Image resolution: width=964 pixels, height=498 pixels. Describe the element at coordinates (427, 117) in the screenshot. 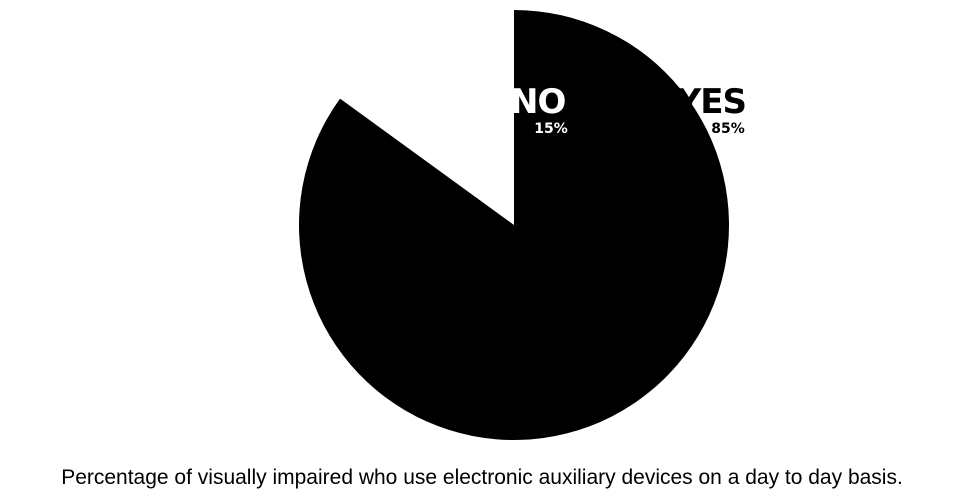

I see `pie-slice-no` at that location.